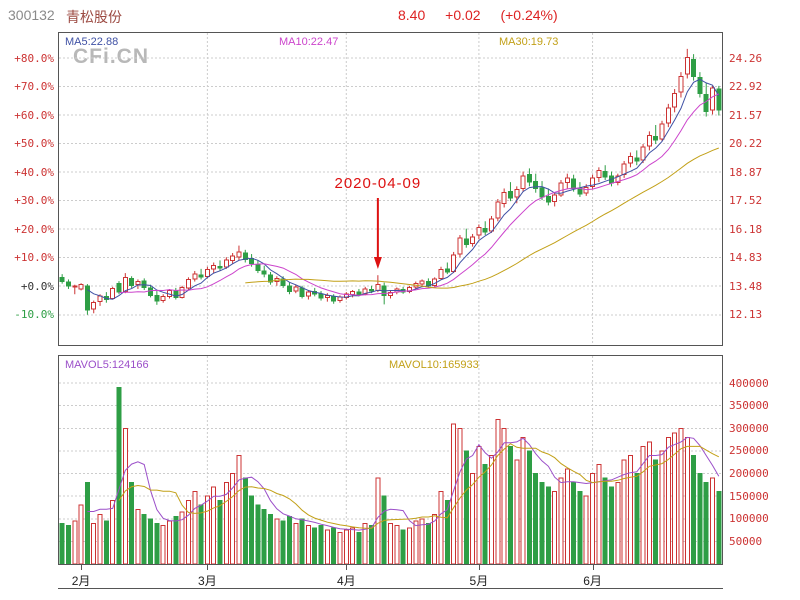 The image size is (800, 600). Describe the element at coordinates (746, 87) in the screenshot. I see `price-axis-label: 22.92` at that location.